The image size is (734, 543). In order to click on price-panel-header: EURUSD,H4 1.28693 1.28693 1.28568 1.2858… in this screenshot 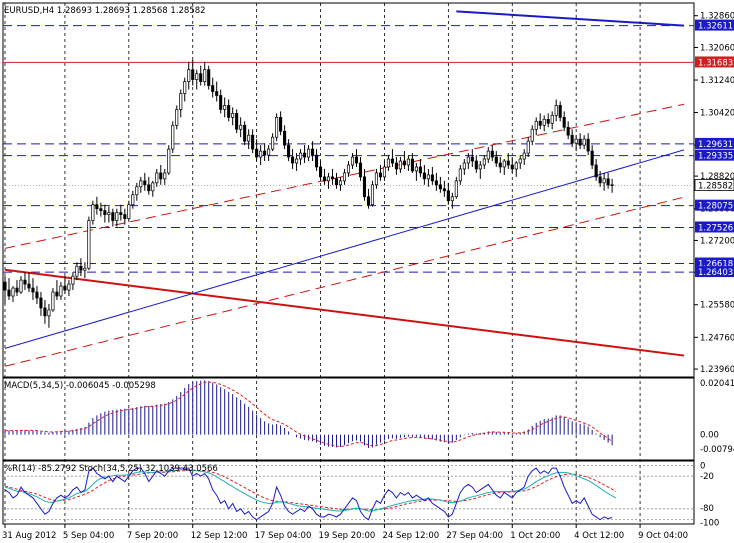, I will do `click(105, 11)`.